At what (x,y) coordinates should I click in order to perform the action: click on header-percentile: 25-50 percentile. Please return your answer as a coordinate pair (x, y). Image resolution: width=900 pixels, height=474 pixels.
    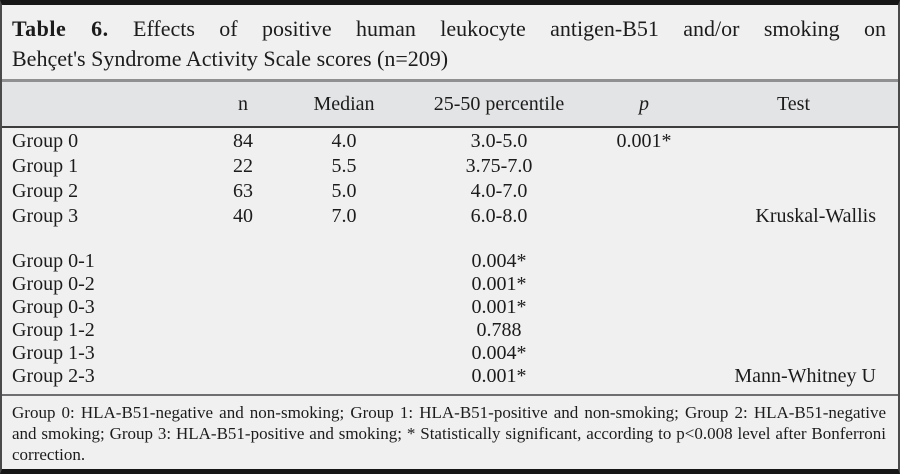
    Looking at the image, I should click on (499, 104).